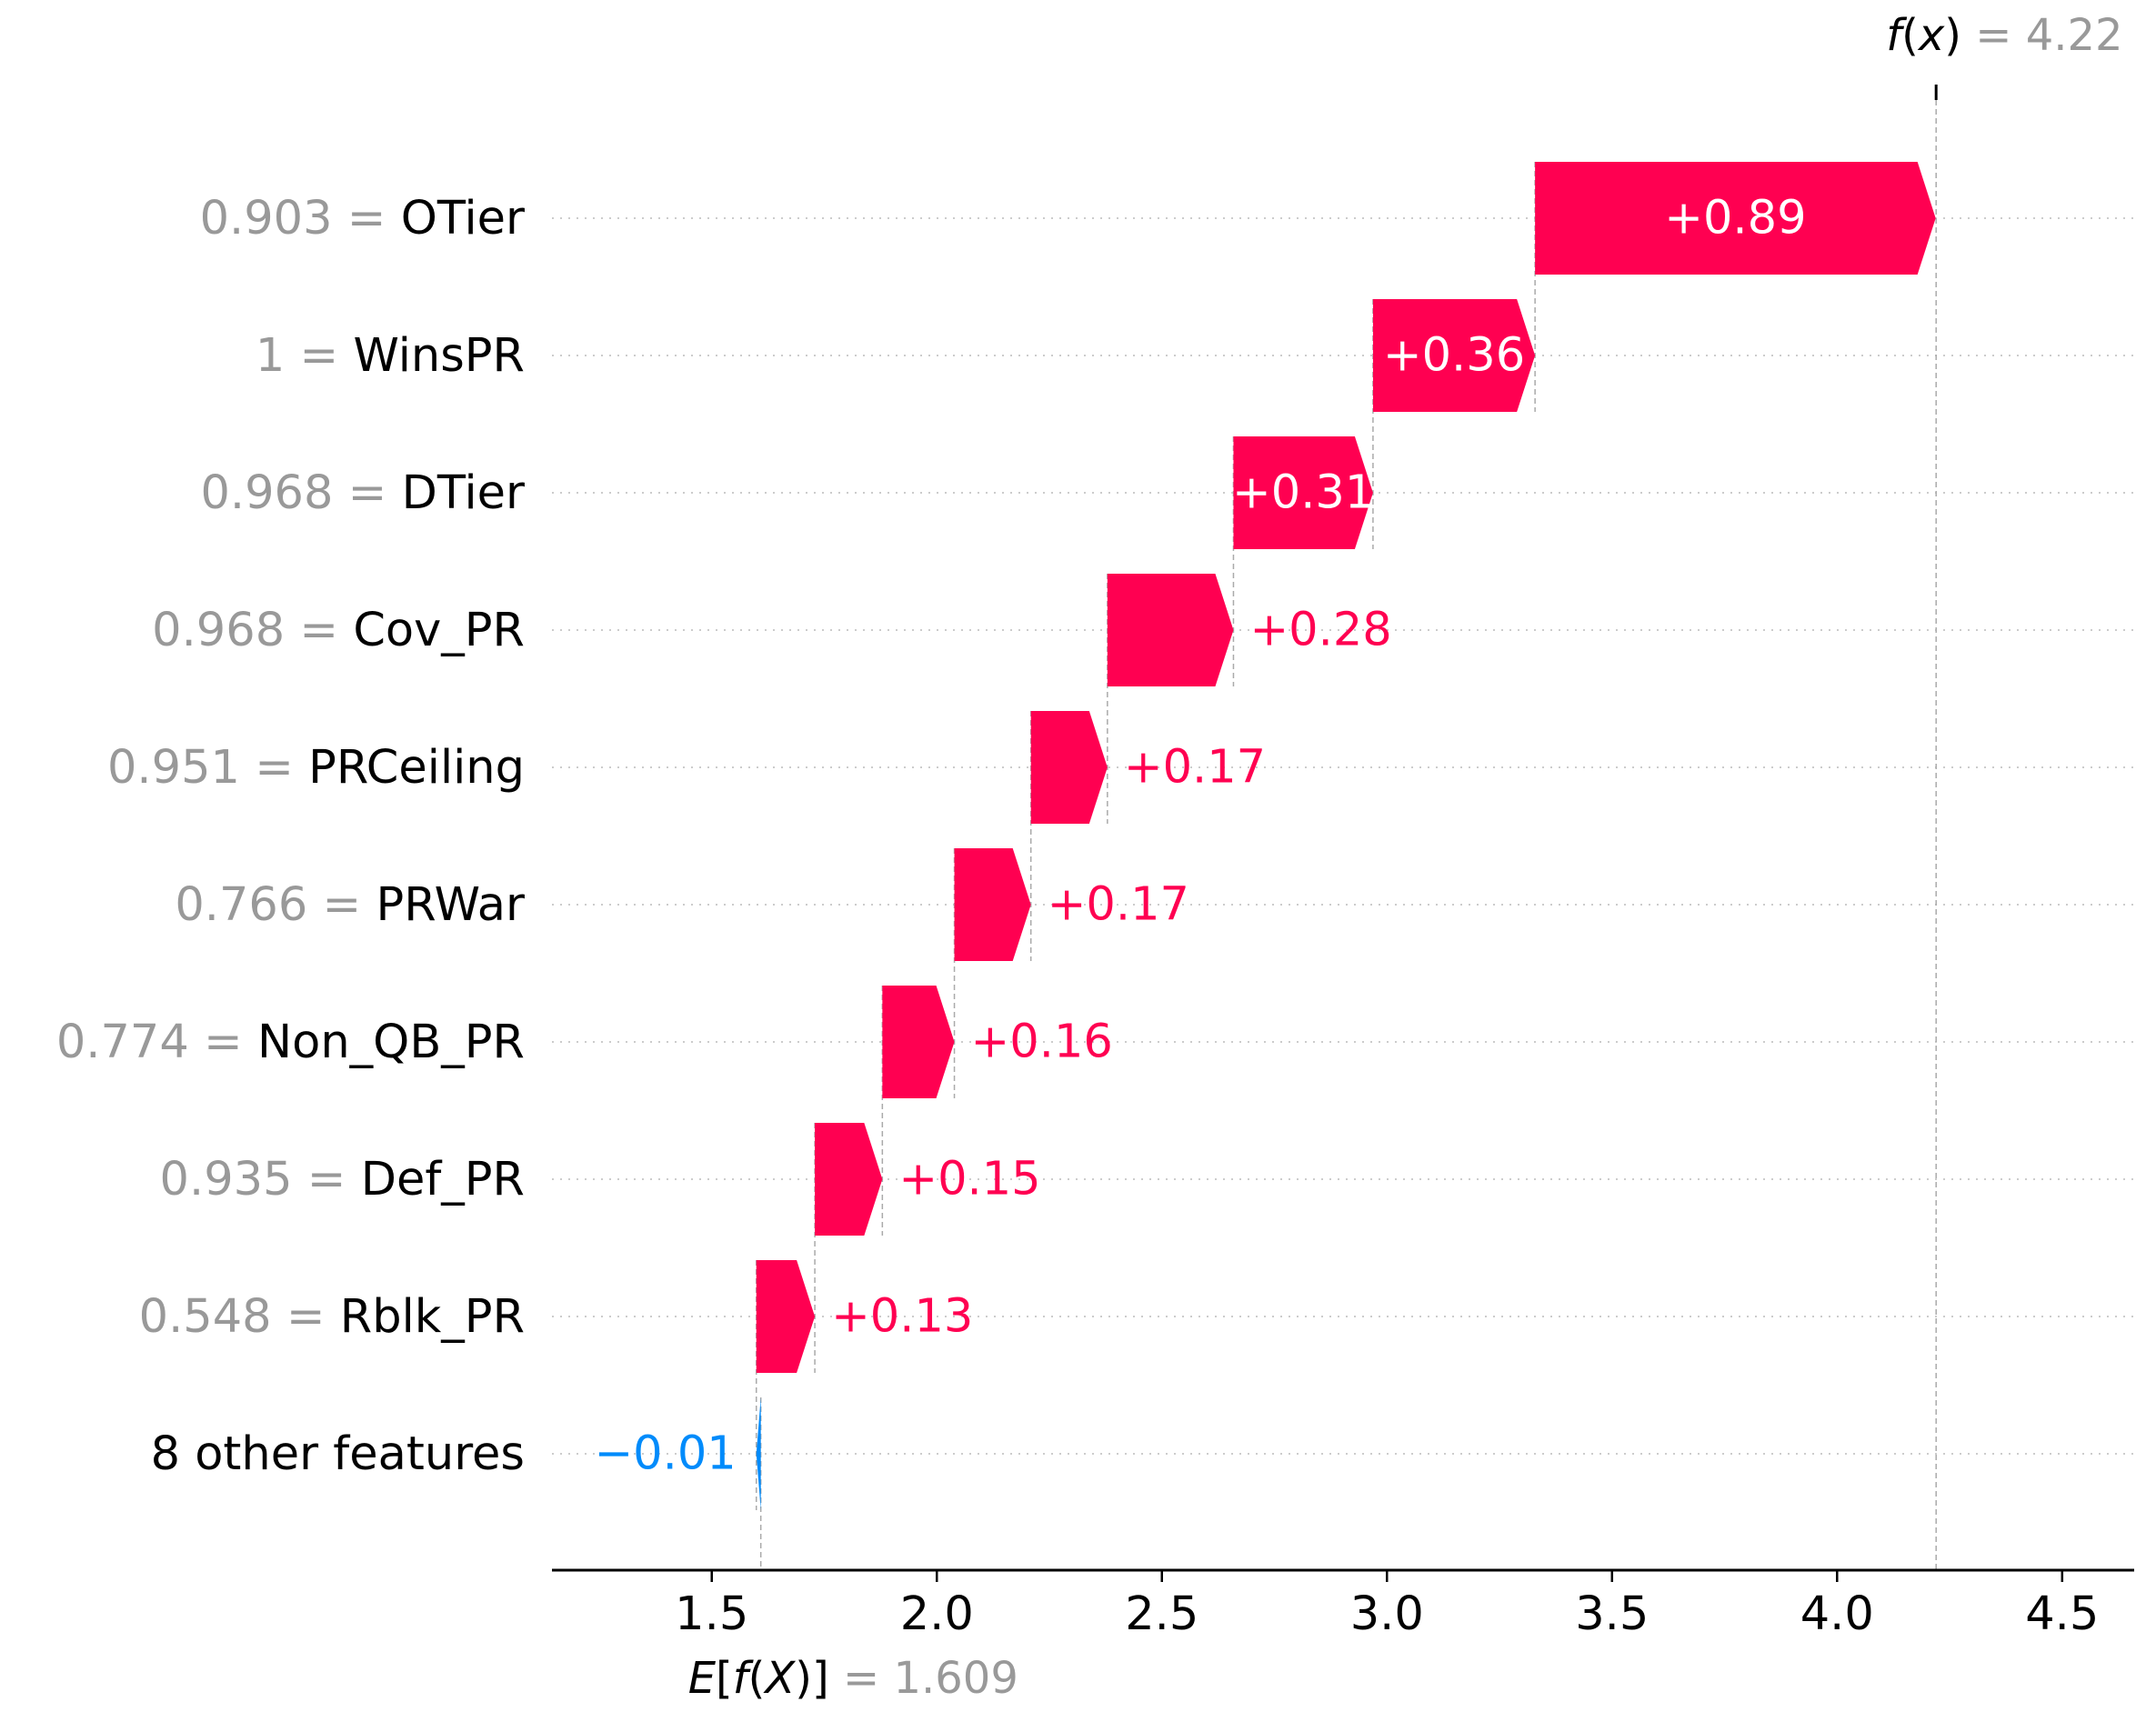  I want to click on feature-label: 0.548 = Rblk_PR, so click(332, 1317).